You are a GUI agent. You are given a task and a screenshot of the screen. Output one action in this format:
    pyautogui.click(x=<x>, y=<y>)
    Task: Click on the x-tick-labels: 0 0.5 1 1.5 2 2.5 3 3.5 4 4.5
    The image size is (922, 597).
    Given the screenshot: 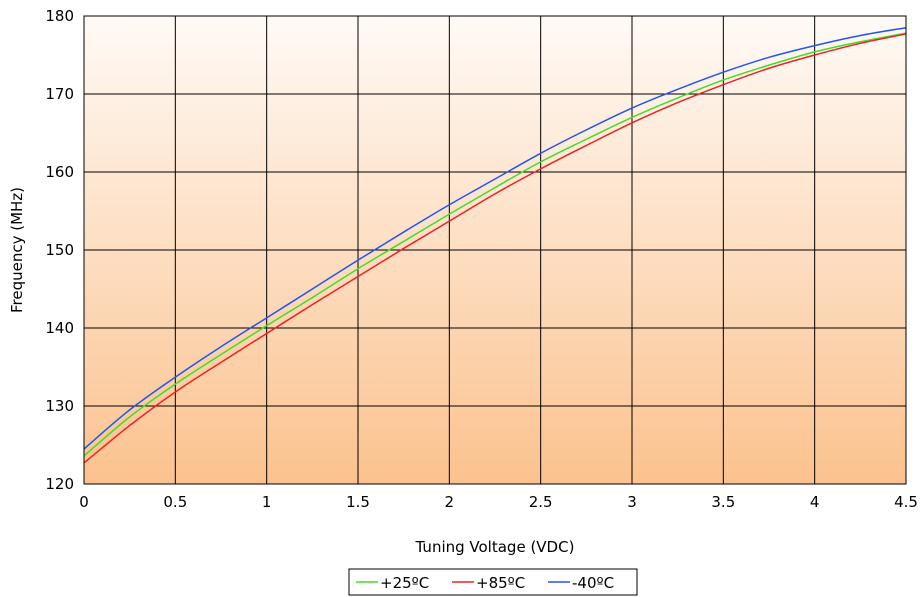 What is the action you would take?
    pyautogui.click(x=498, y=502)
    